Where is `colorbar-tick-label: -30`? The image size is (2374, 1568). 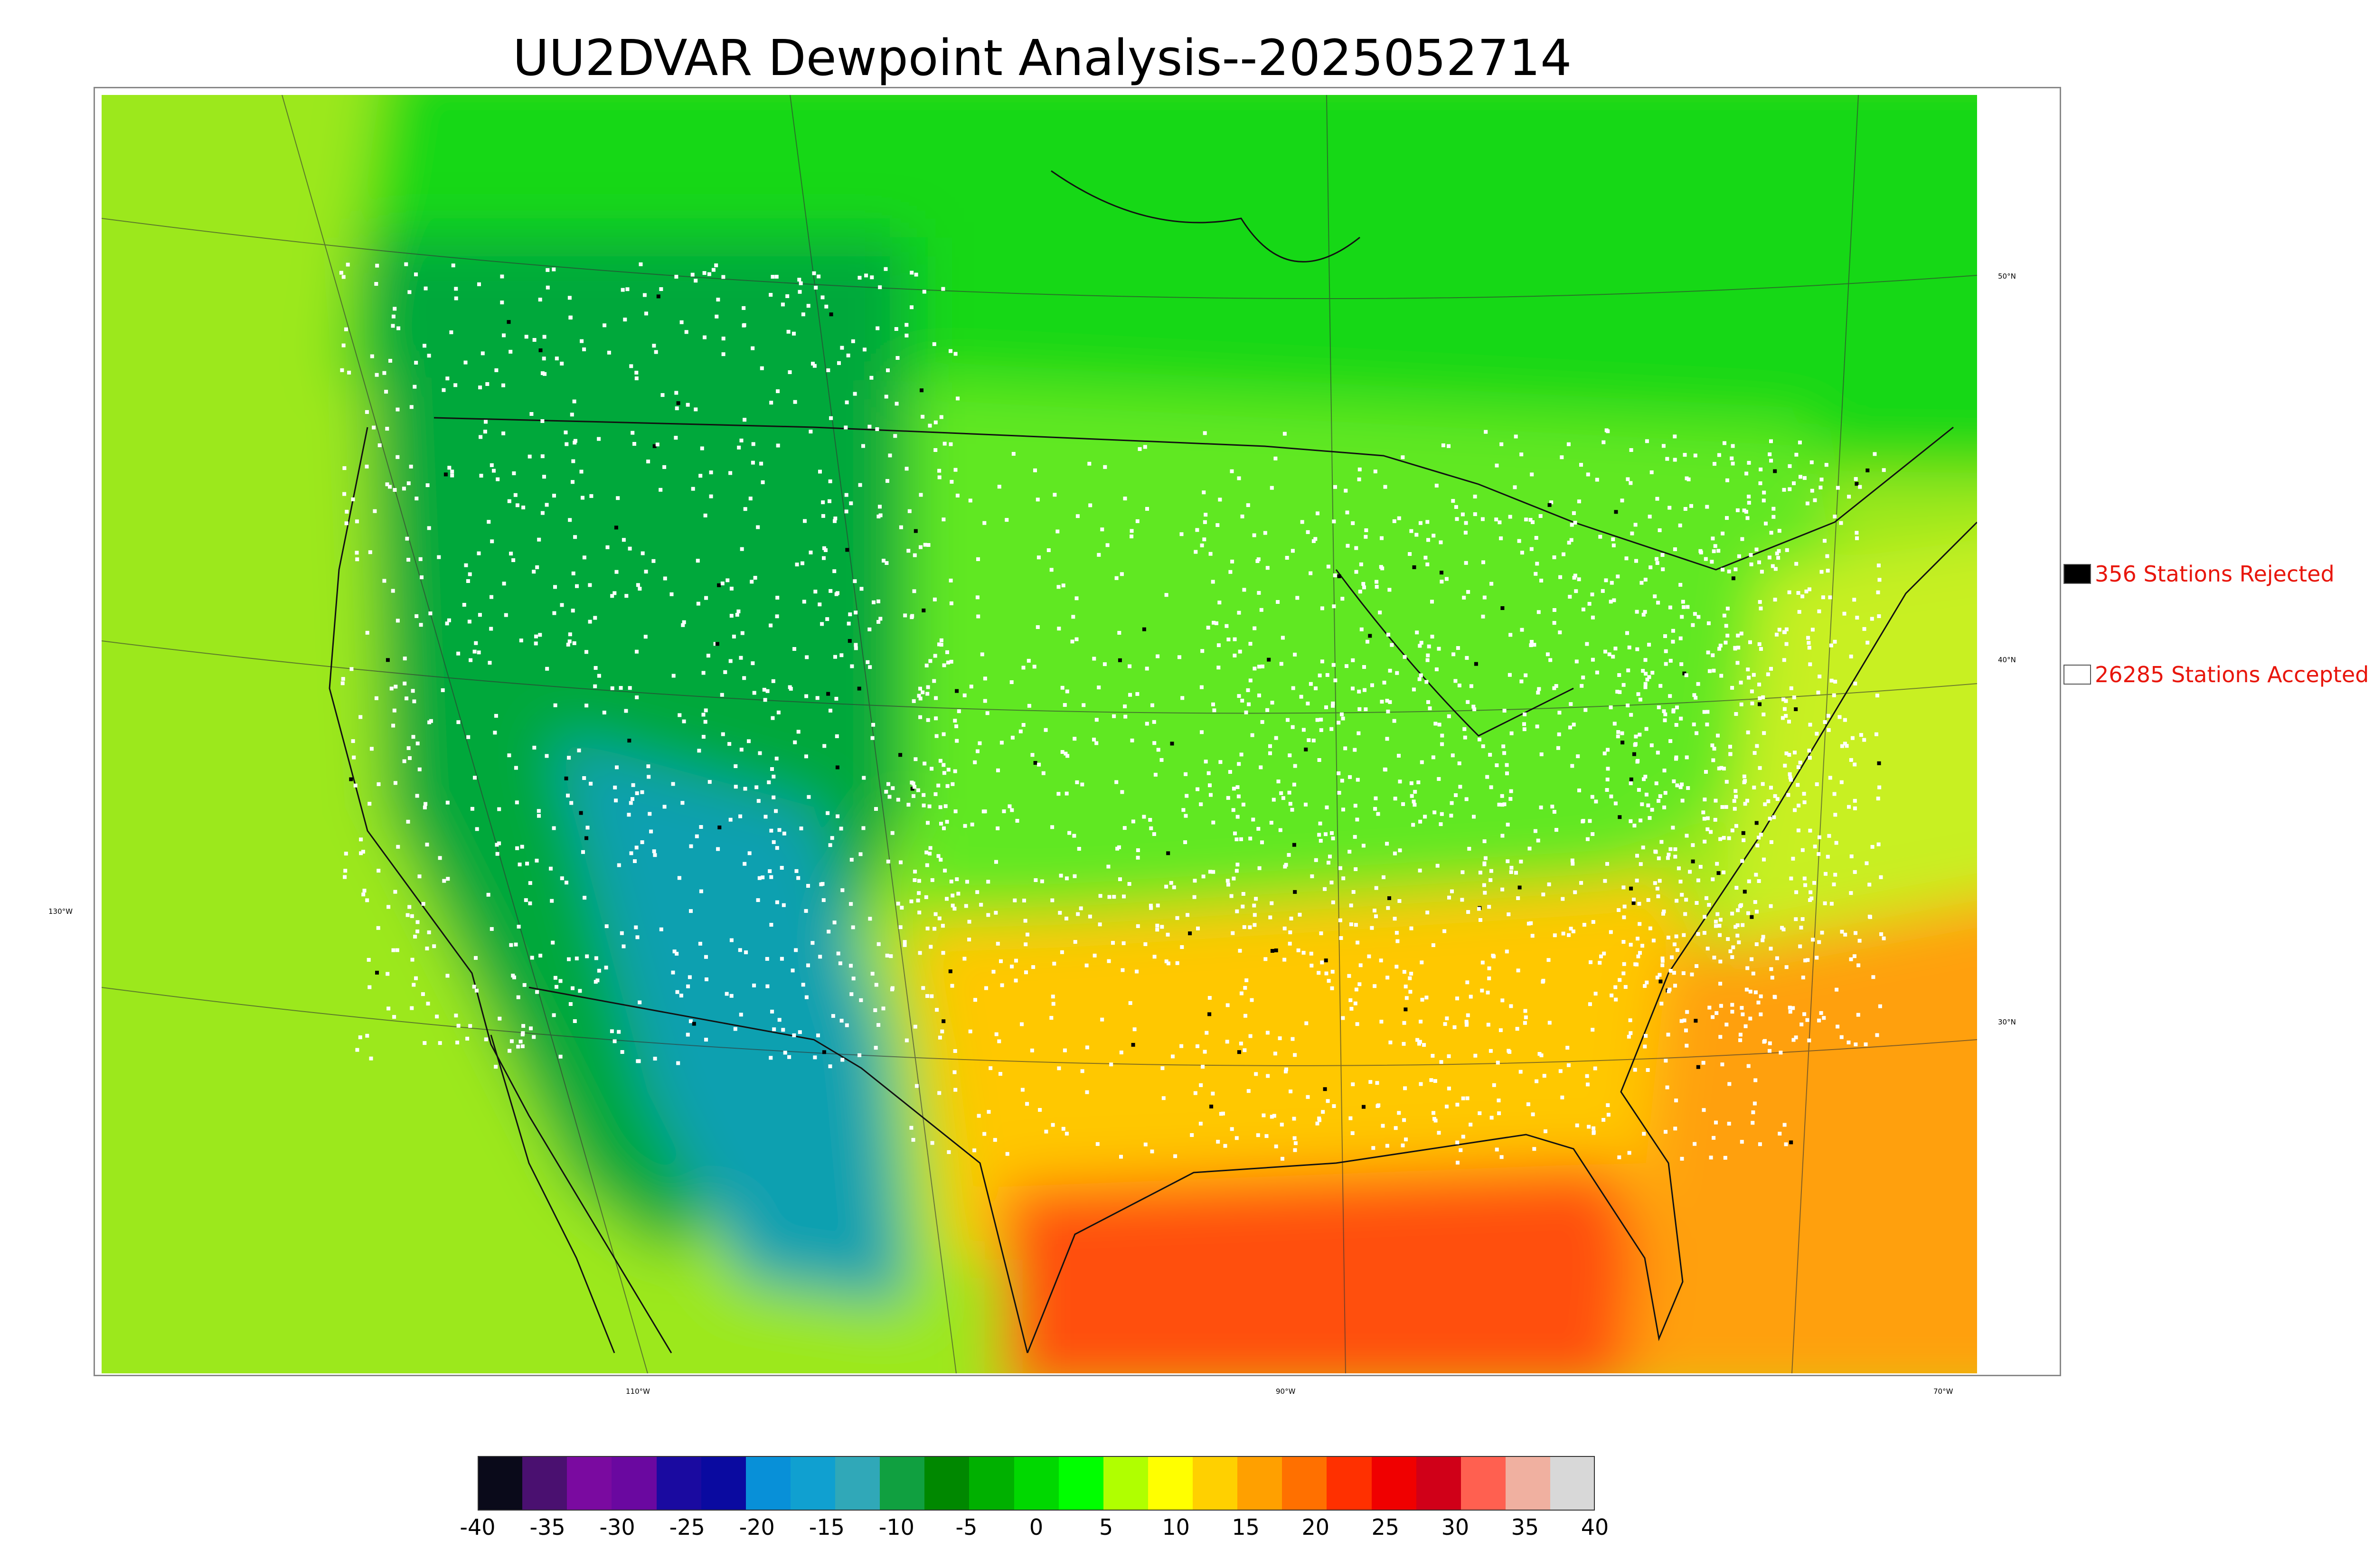 colorbar-tick-label: -30 is located at coordinates (617, 1527).